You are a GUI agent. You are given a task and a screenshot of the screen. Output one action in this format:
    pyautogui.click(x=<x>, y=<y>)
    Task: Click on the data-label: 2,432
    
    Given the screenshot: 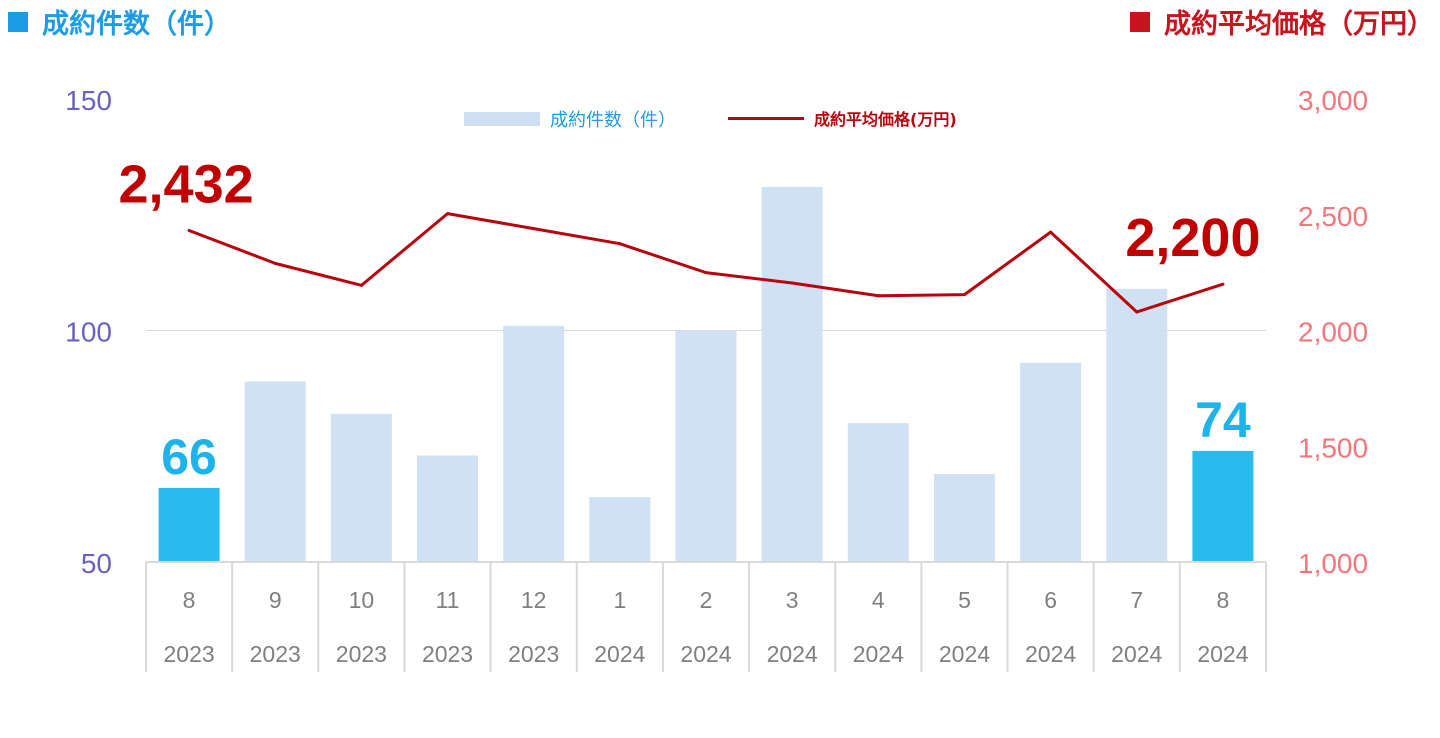 What is the action you would take?
    pyautogui.click(x=186, y=184)
    